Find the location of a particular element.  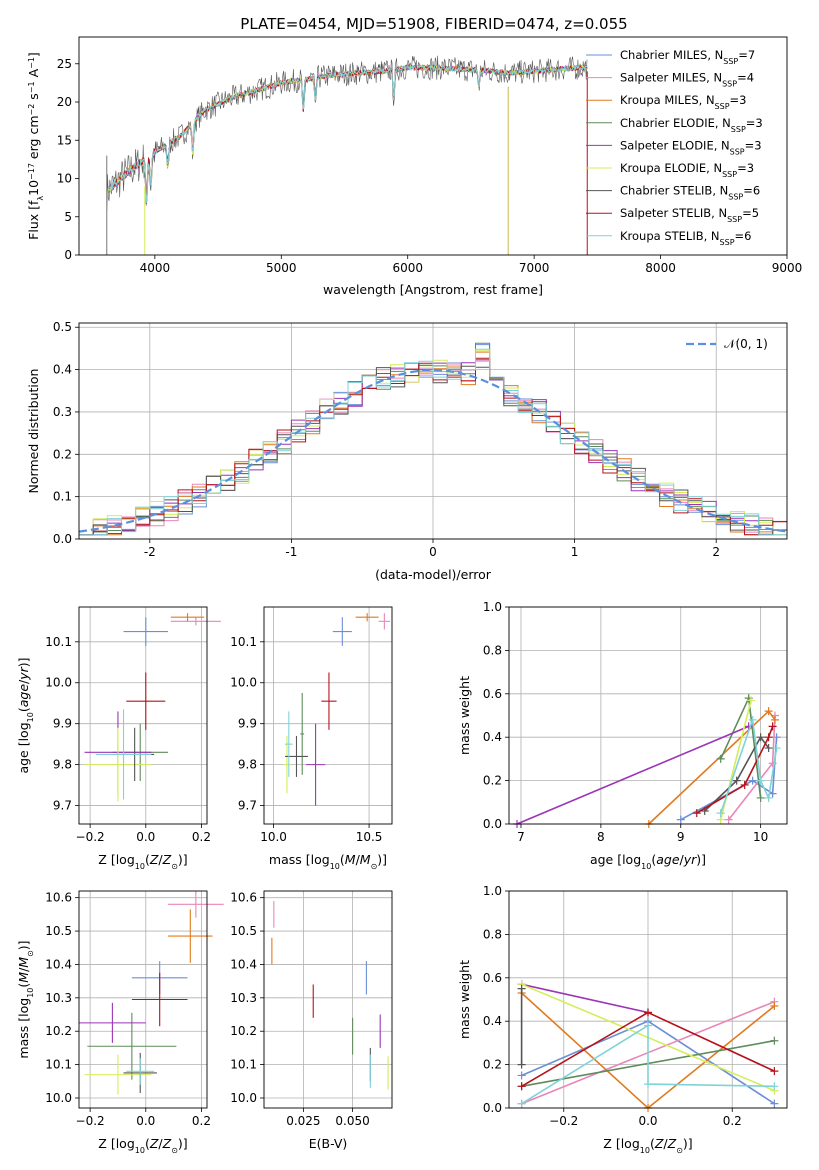

y-tick-label: 10.2 is located at coordinates (243, 1031).